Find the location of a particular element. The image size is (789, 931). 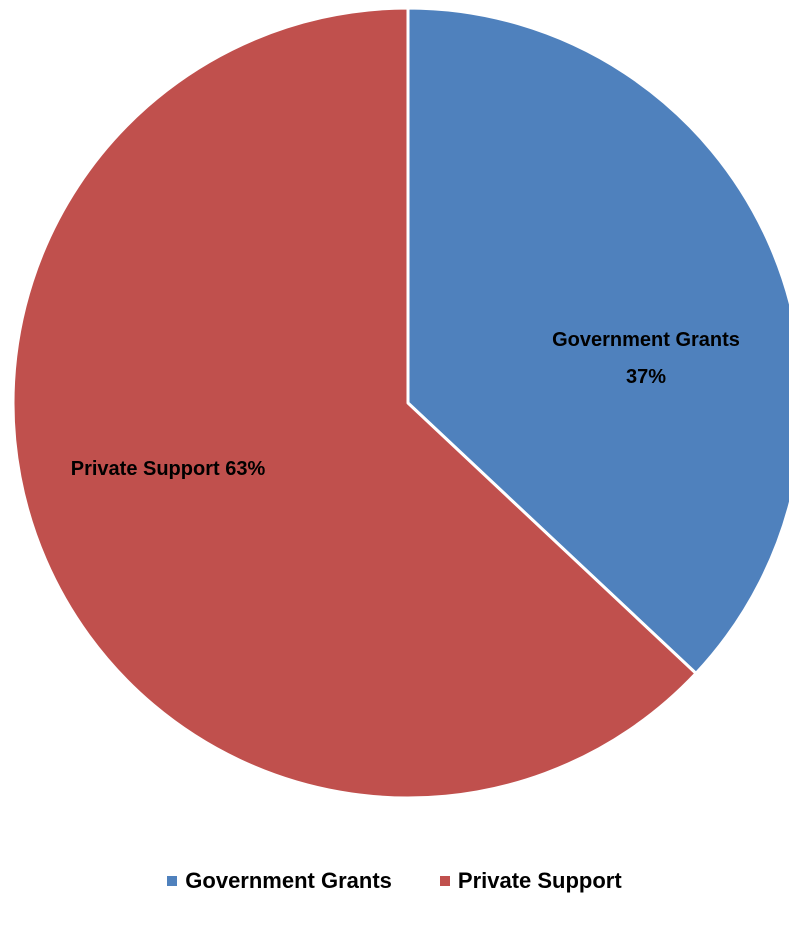

slice-percent-government-grants: 37% is located at coordinates (646, 377).